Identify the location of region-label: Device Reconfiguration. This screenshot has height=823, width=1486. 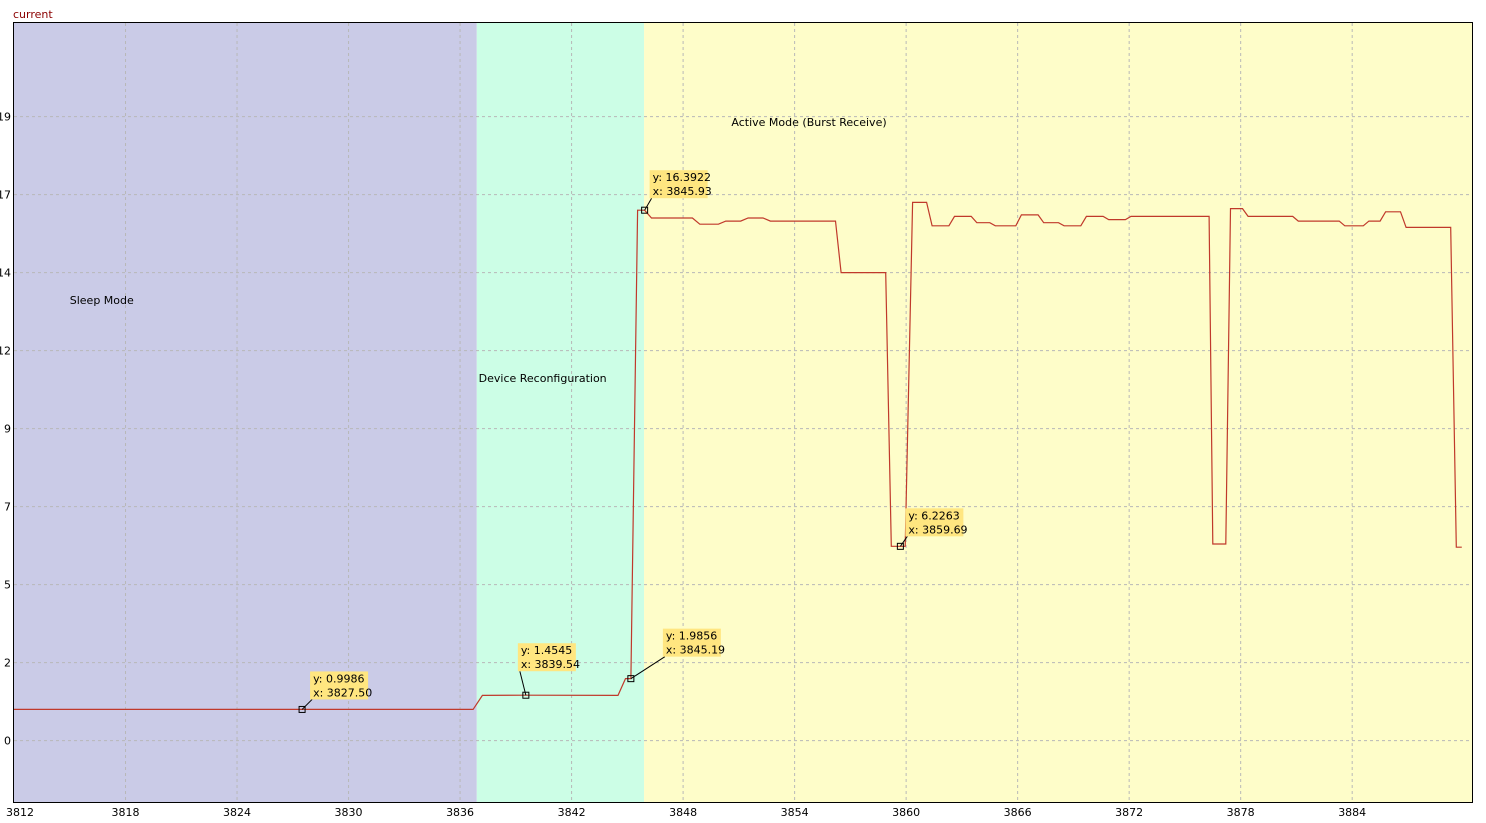
(543, 378).